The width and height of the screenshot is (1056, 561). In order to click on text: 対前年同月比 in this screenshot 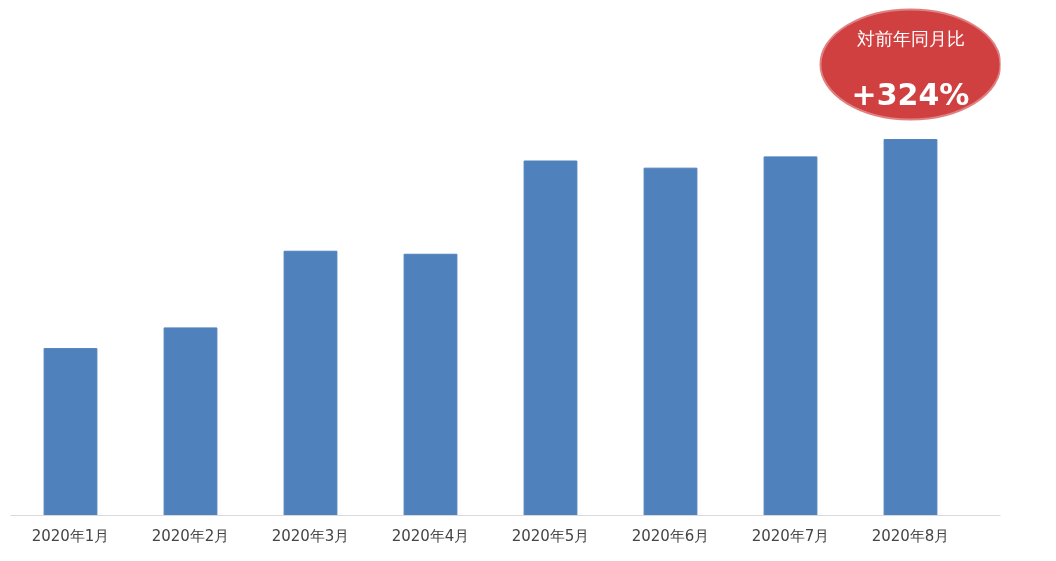, I will do `click(910, 38)`.